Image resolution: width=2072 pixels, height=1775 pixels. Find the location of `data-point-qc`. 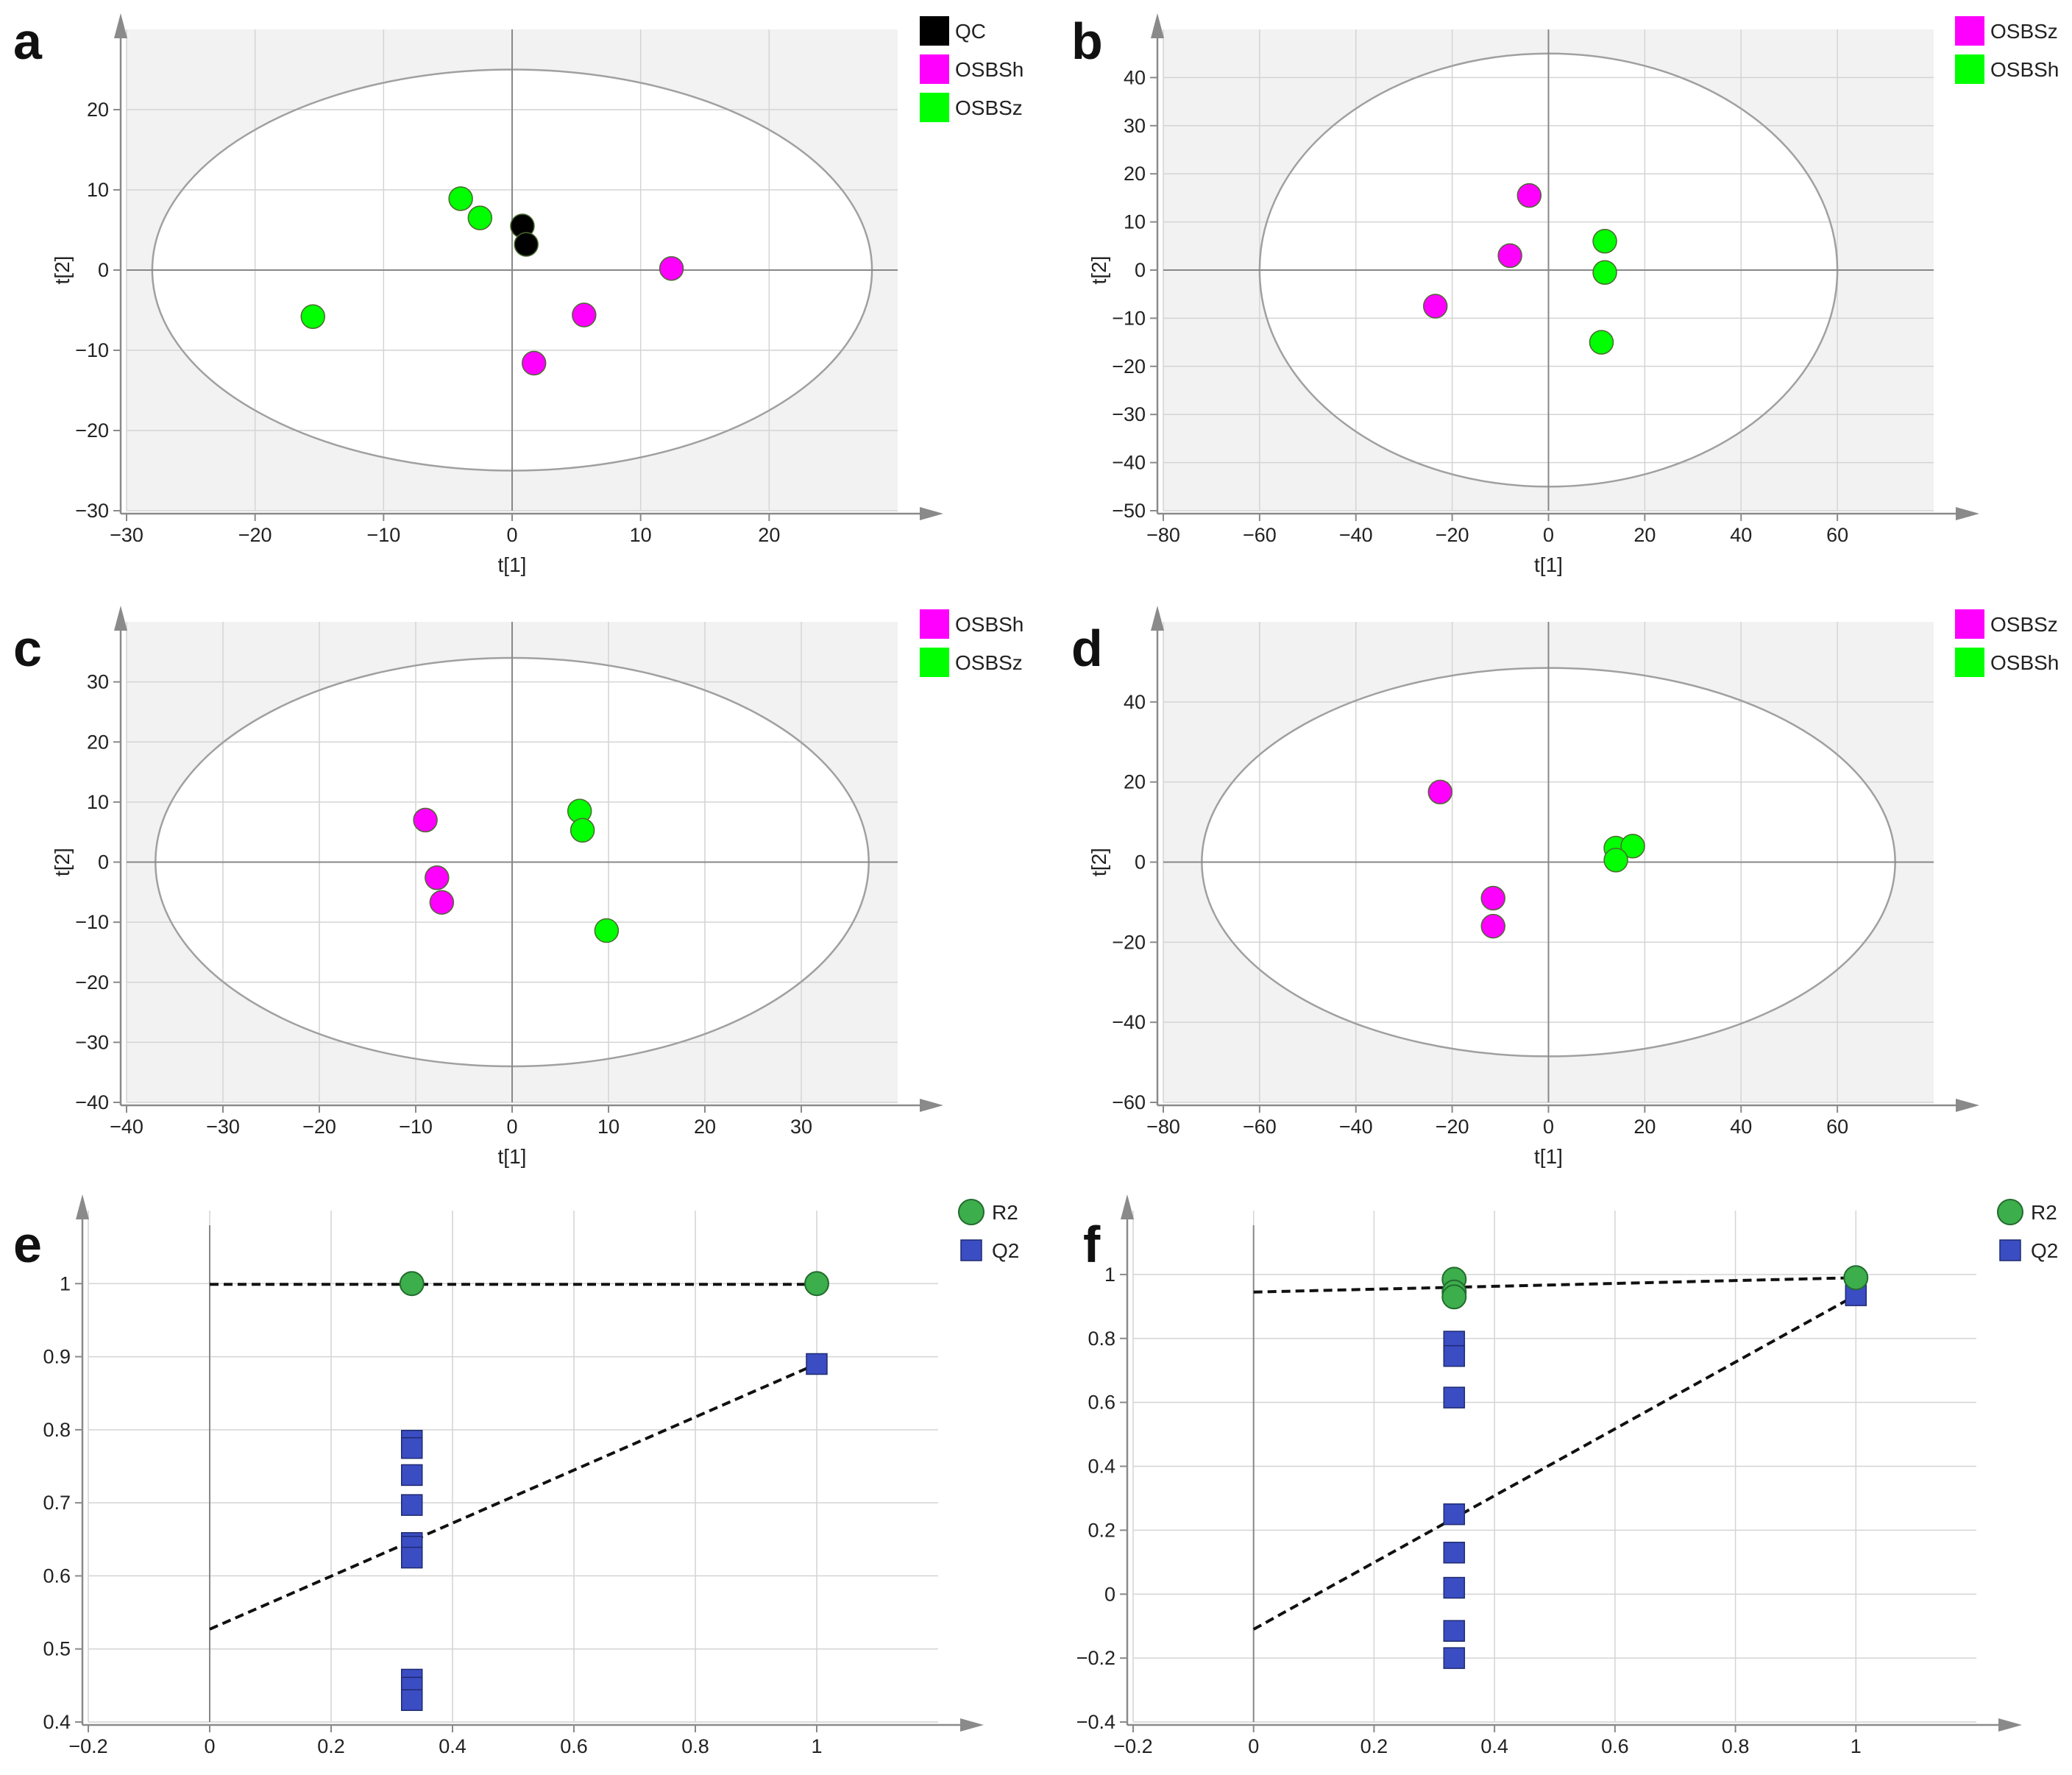

data-point-qc is located at coordinates (526, 244).